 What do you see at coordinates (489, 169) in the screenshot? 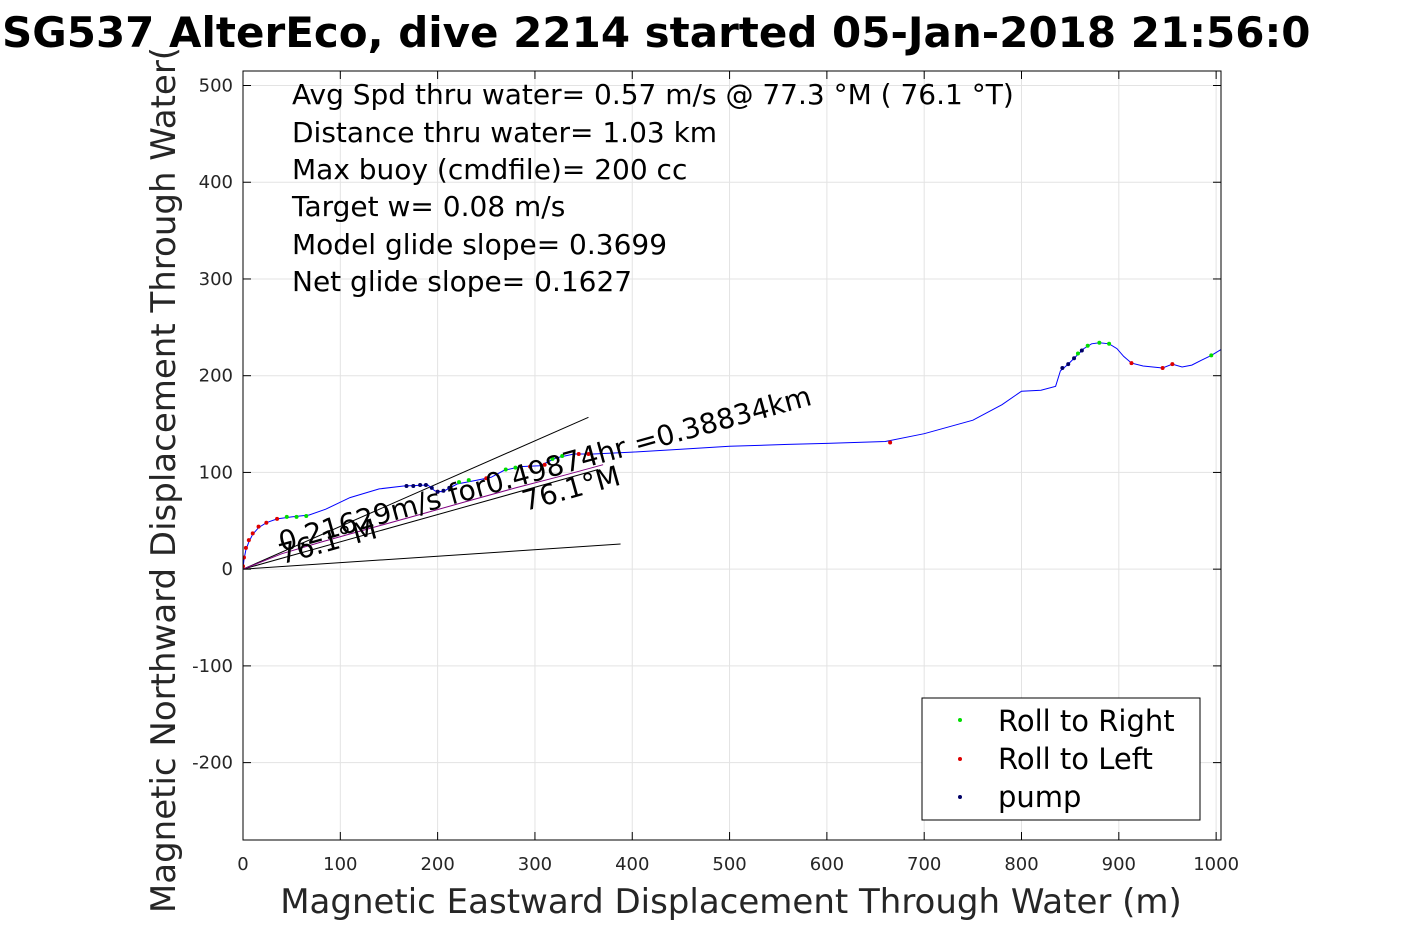
I see `stat-max-buoy: Max buoy (cmdfile)= 200 cc` at bounding box center [489, 169].